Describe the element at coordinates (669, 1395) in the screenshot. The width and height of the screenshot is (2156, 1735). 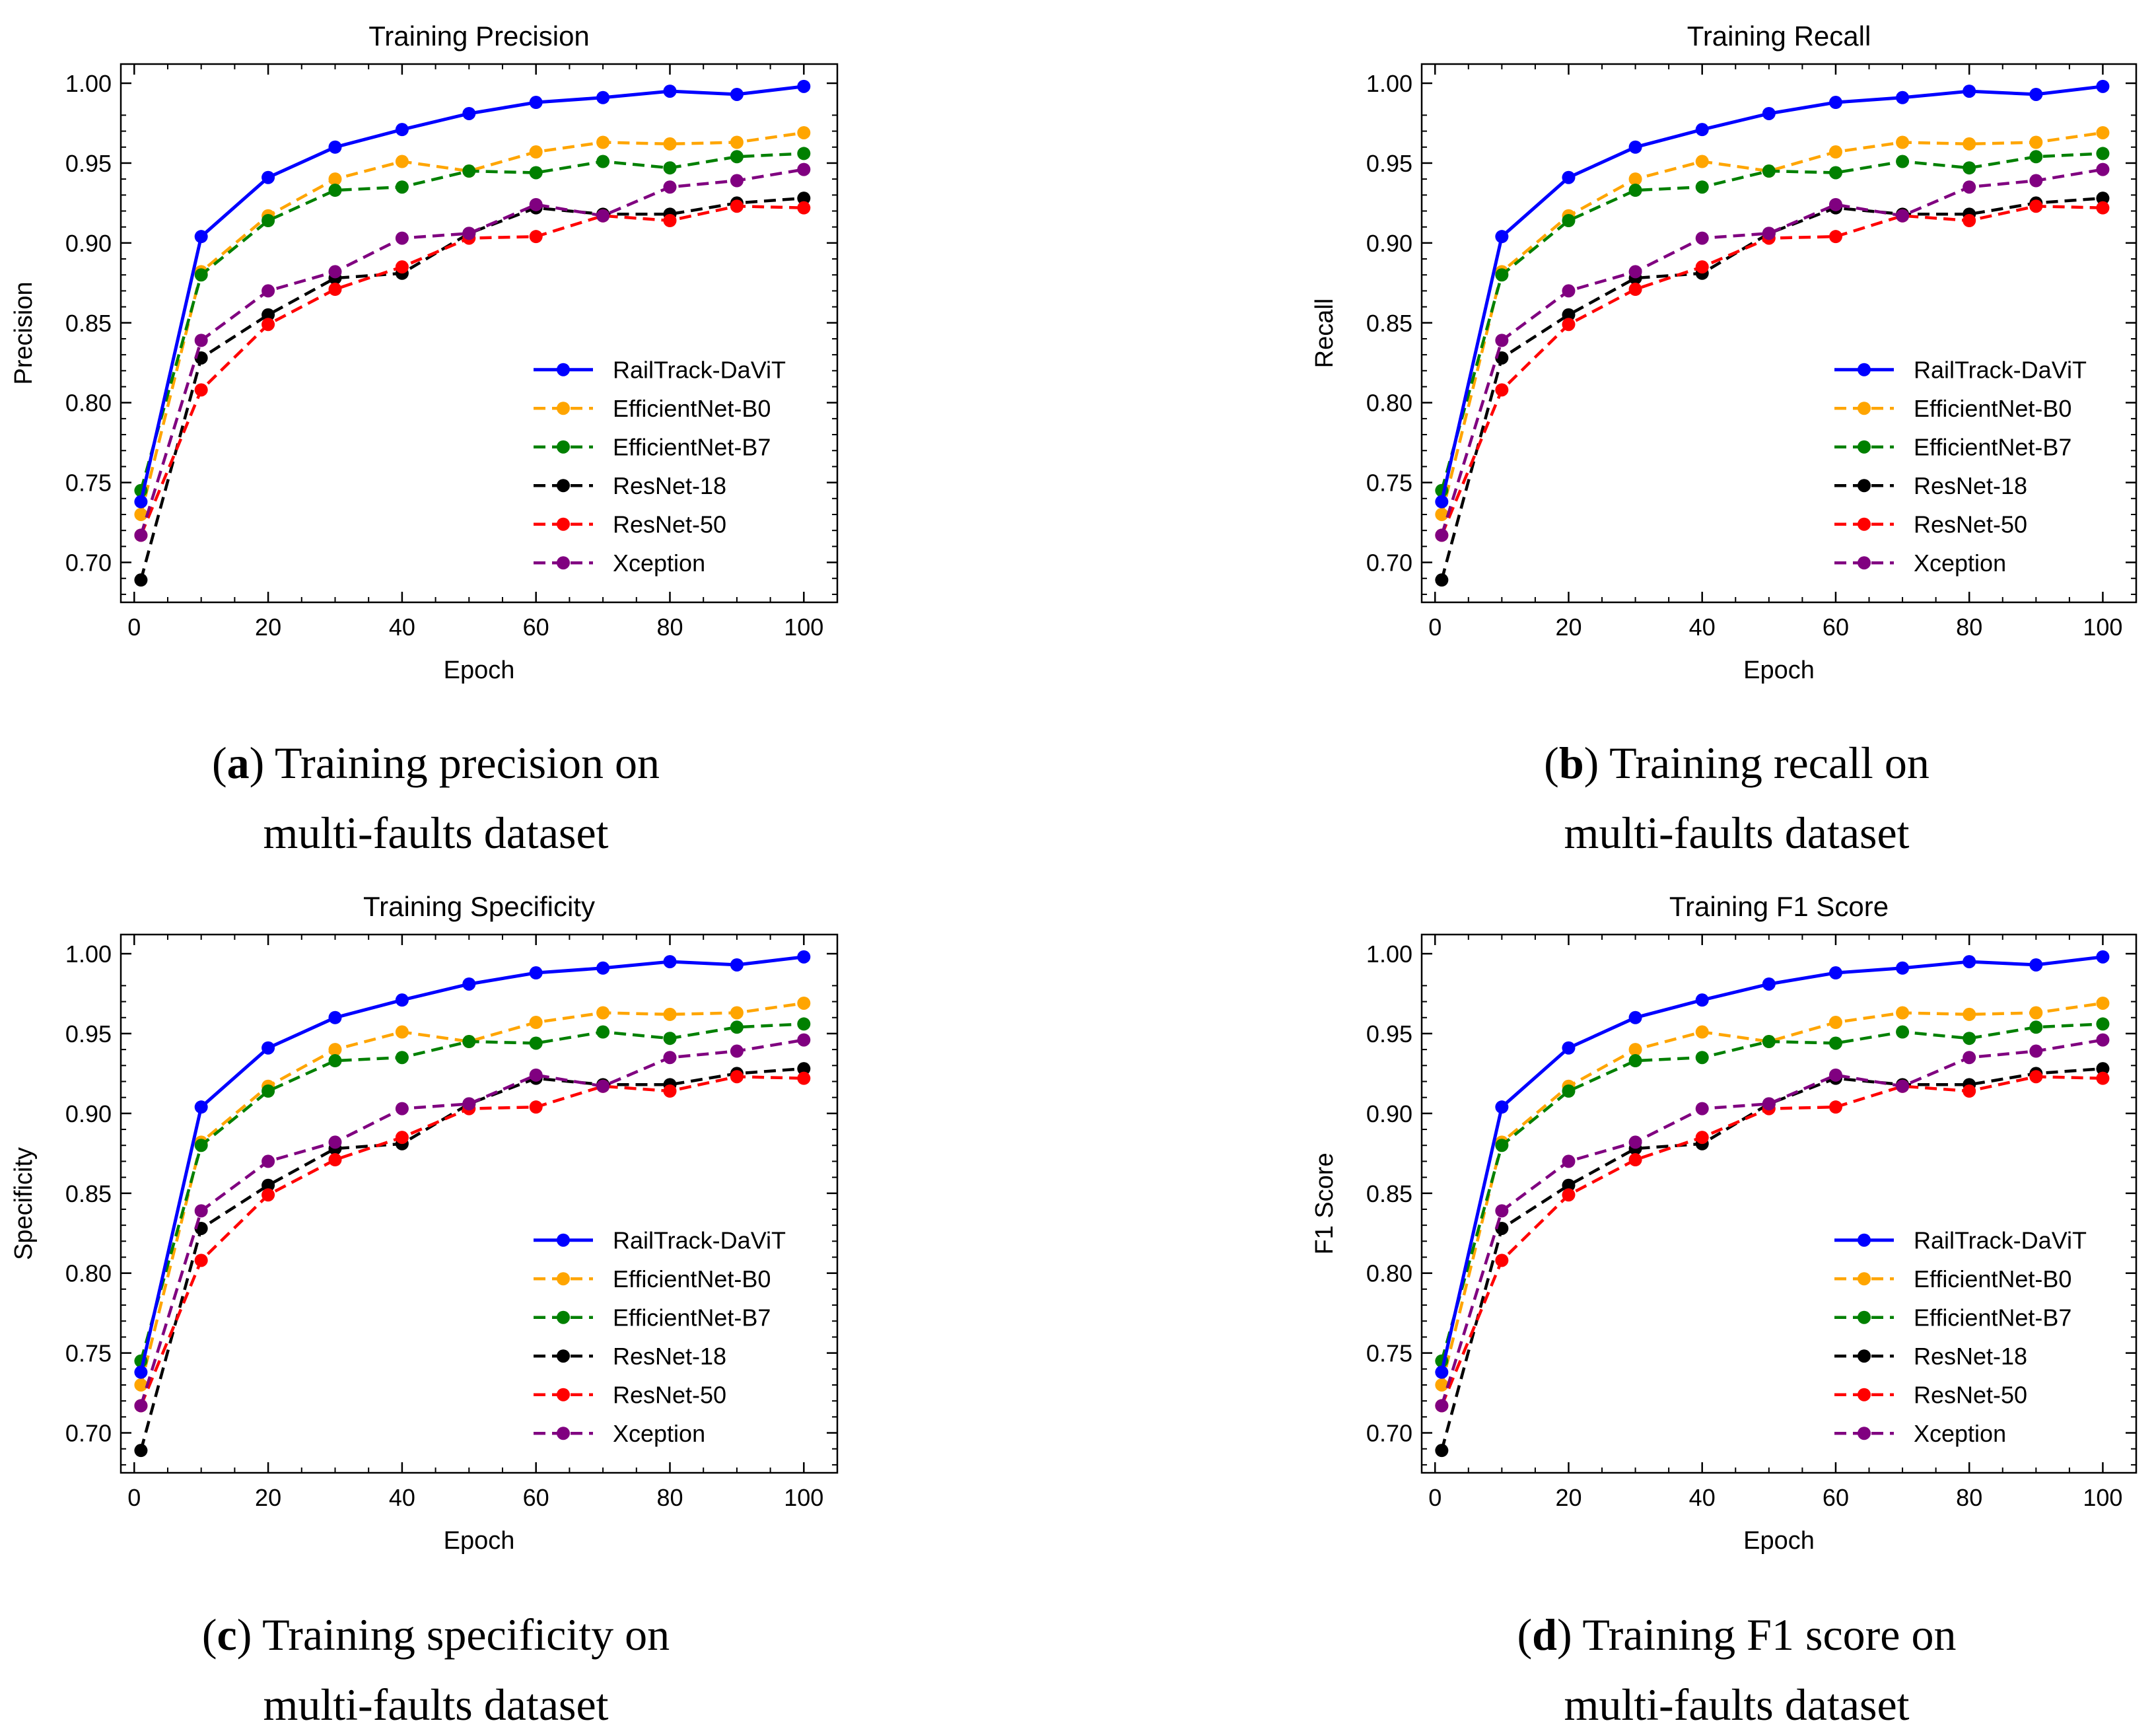
I see `legend-label: ResNet-50` at that location.